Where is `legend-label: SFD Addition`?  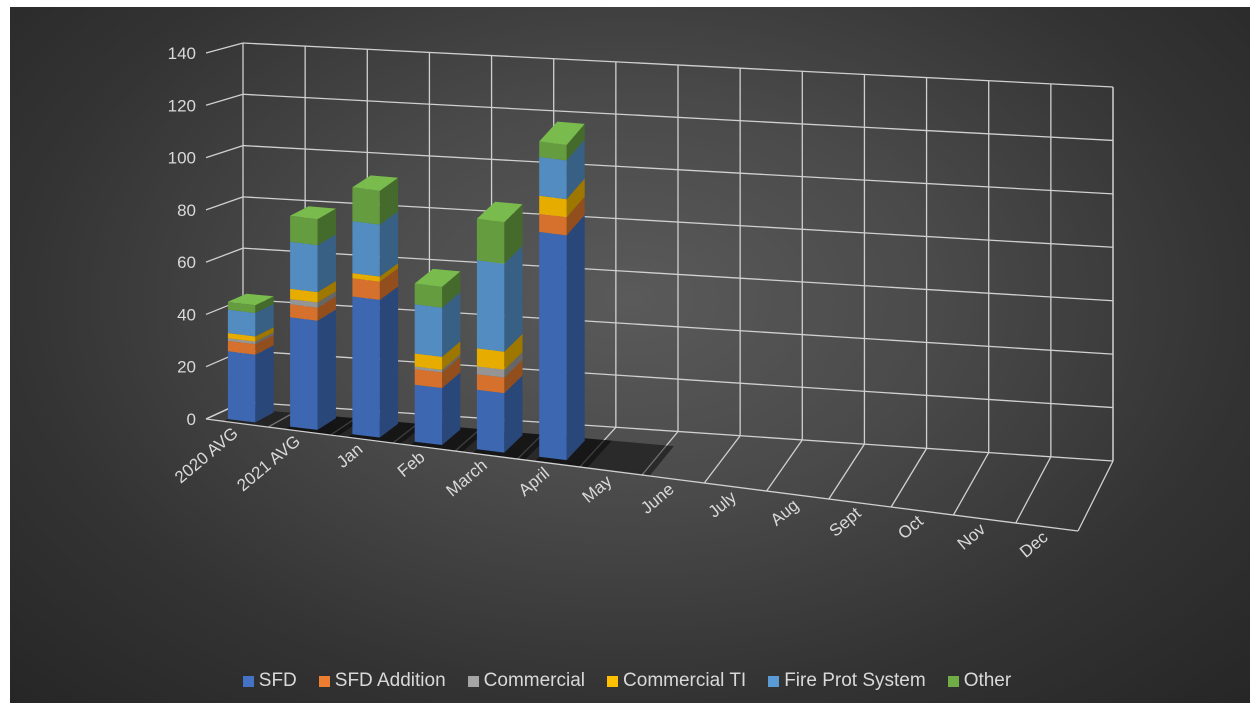 legend-label: SFD Addition is located at coordinates (390, 680).